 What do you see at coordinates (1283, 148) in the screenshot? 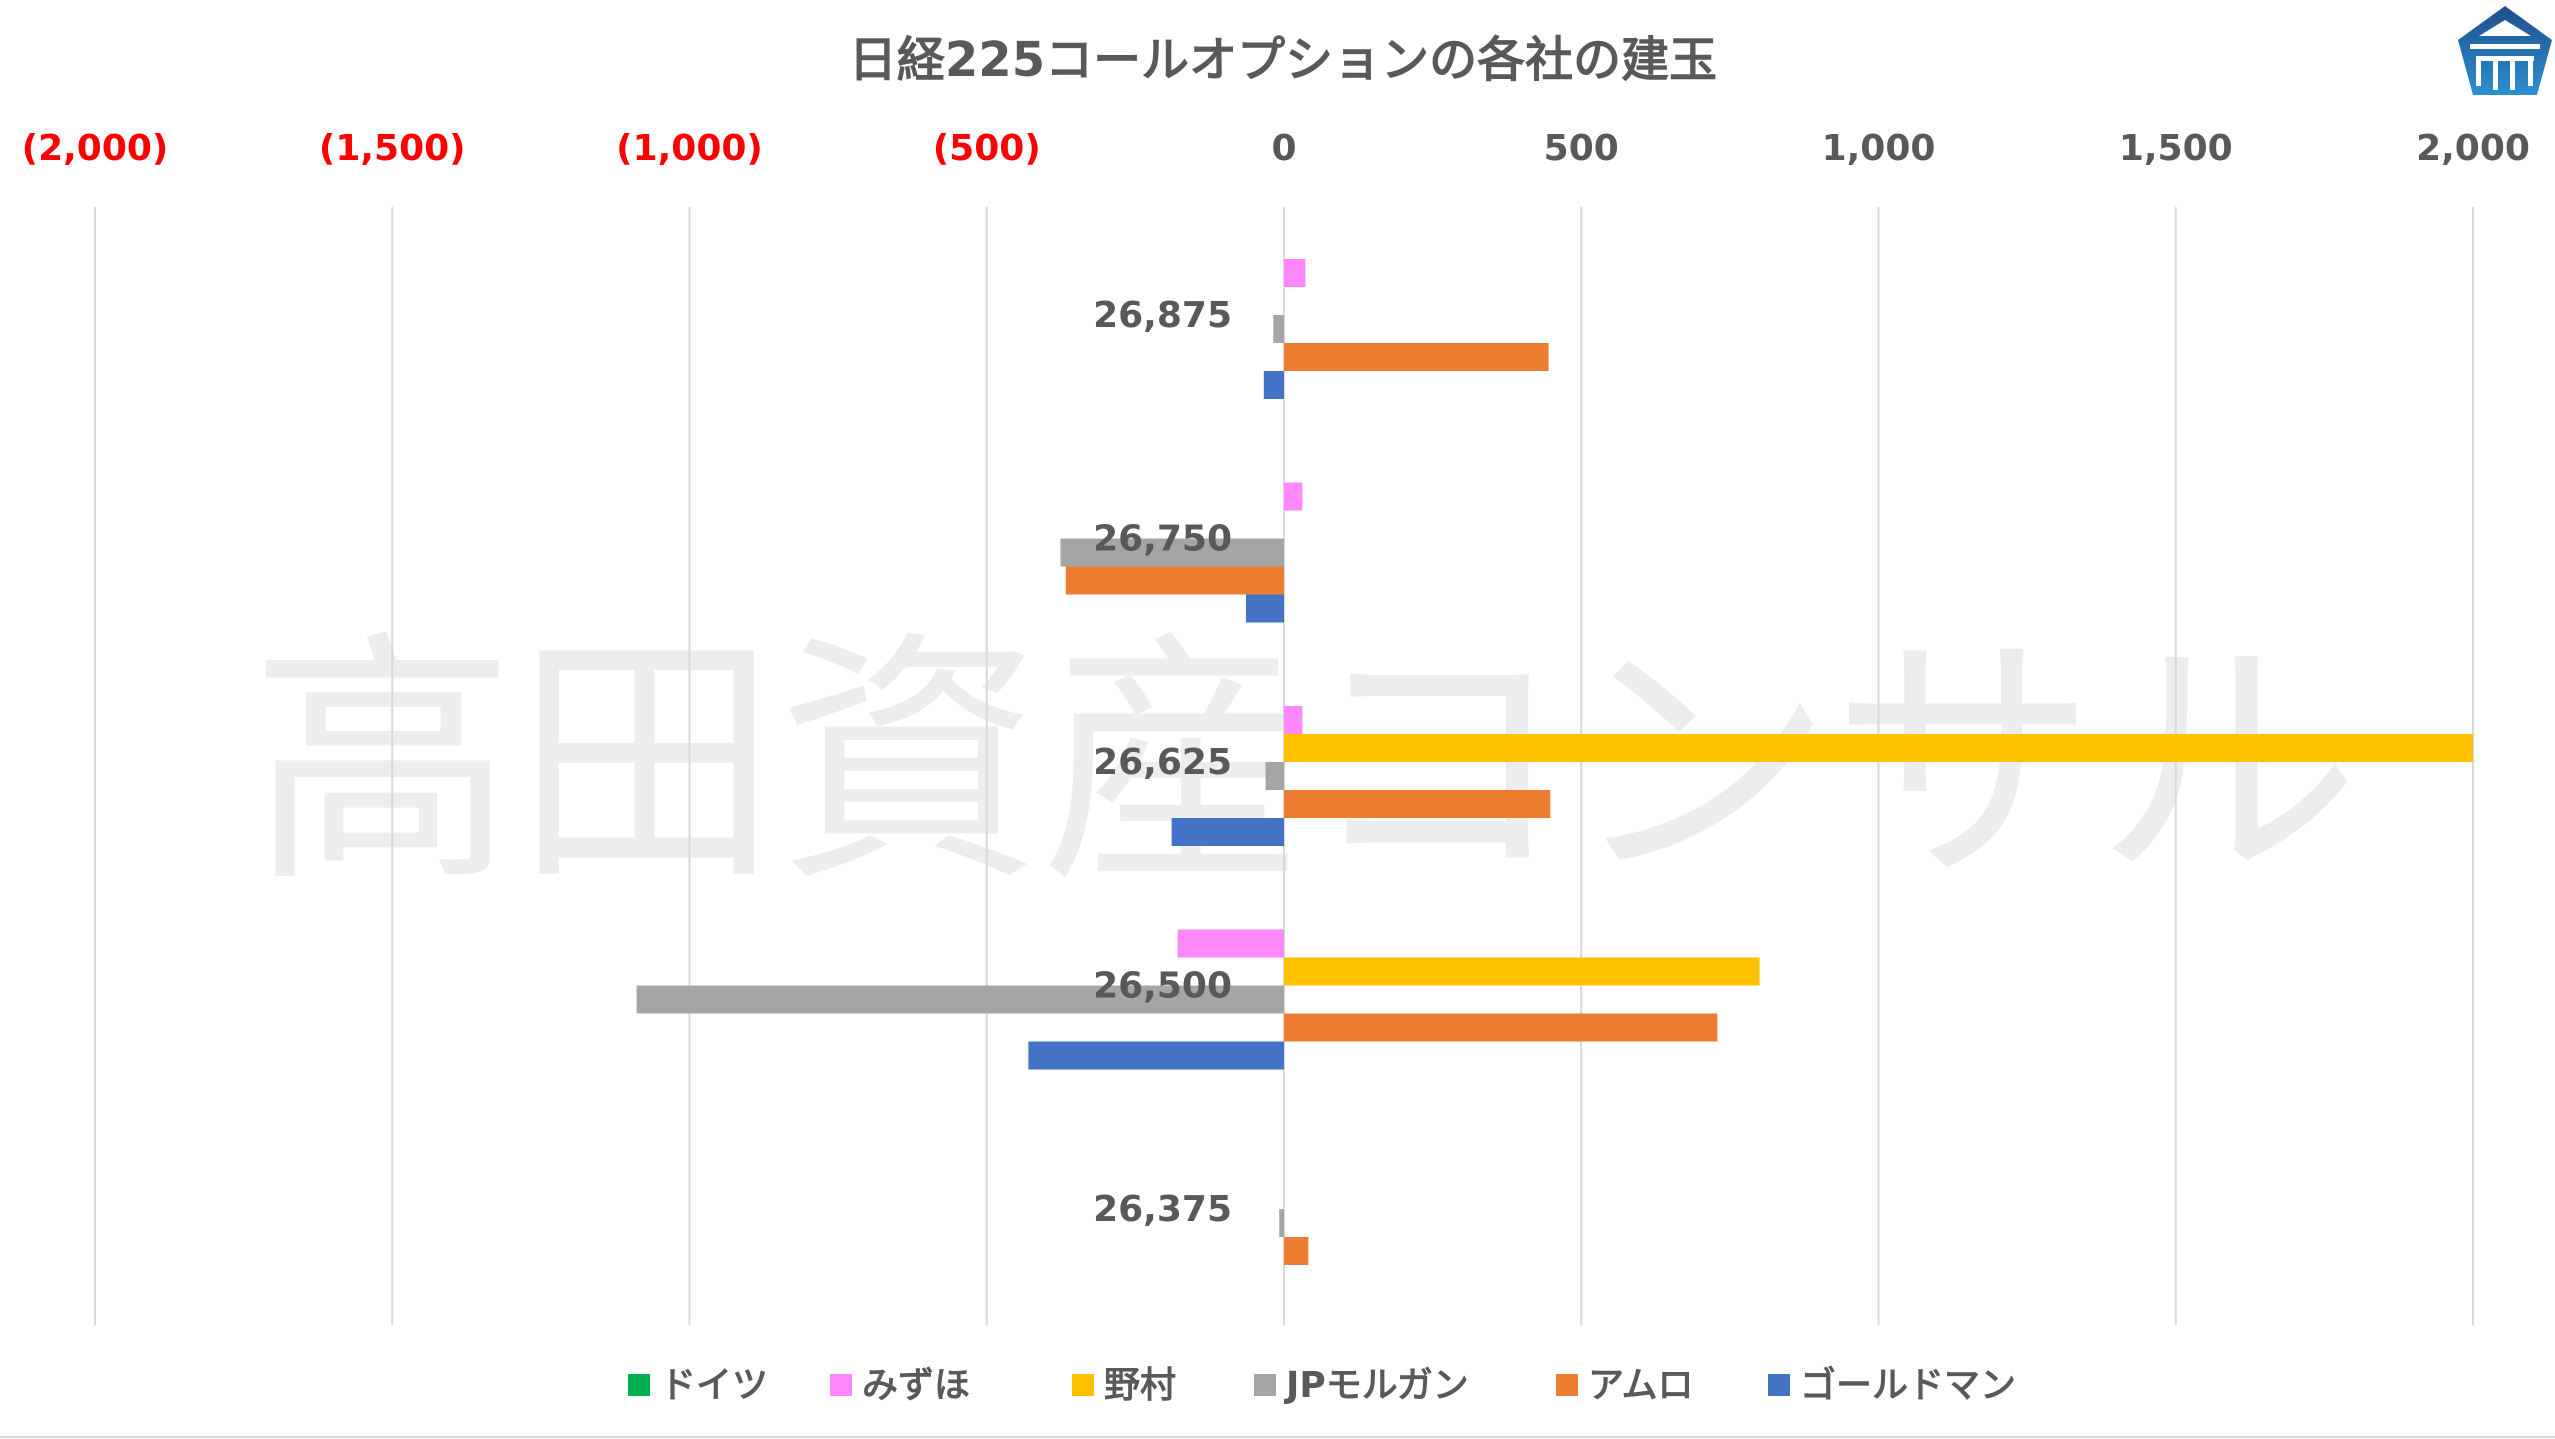
I see `x-tick-label: 0` at bounding box center [1283, 148].